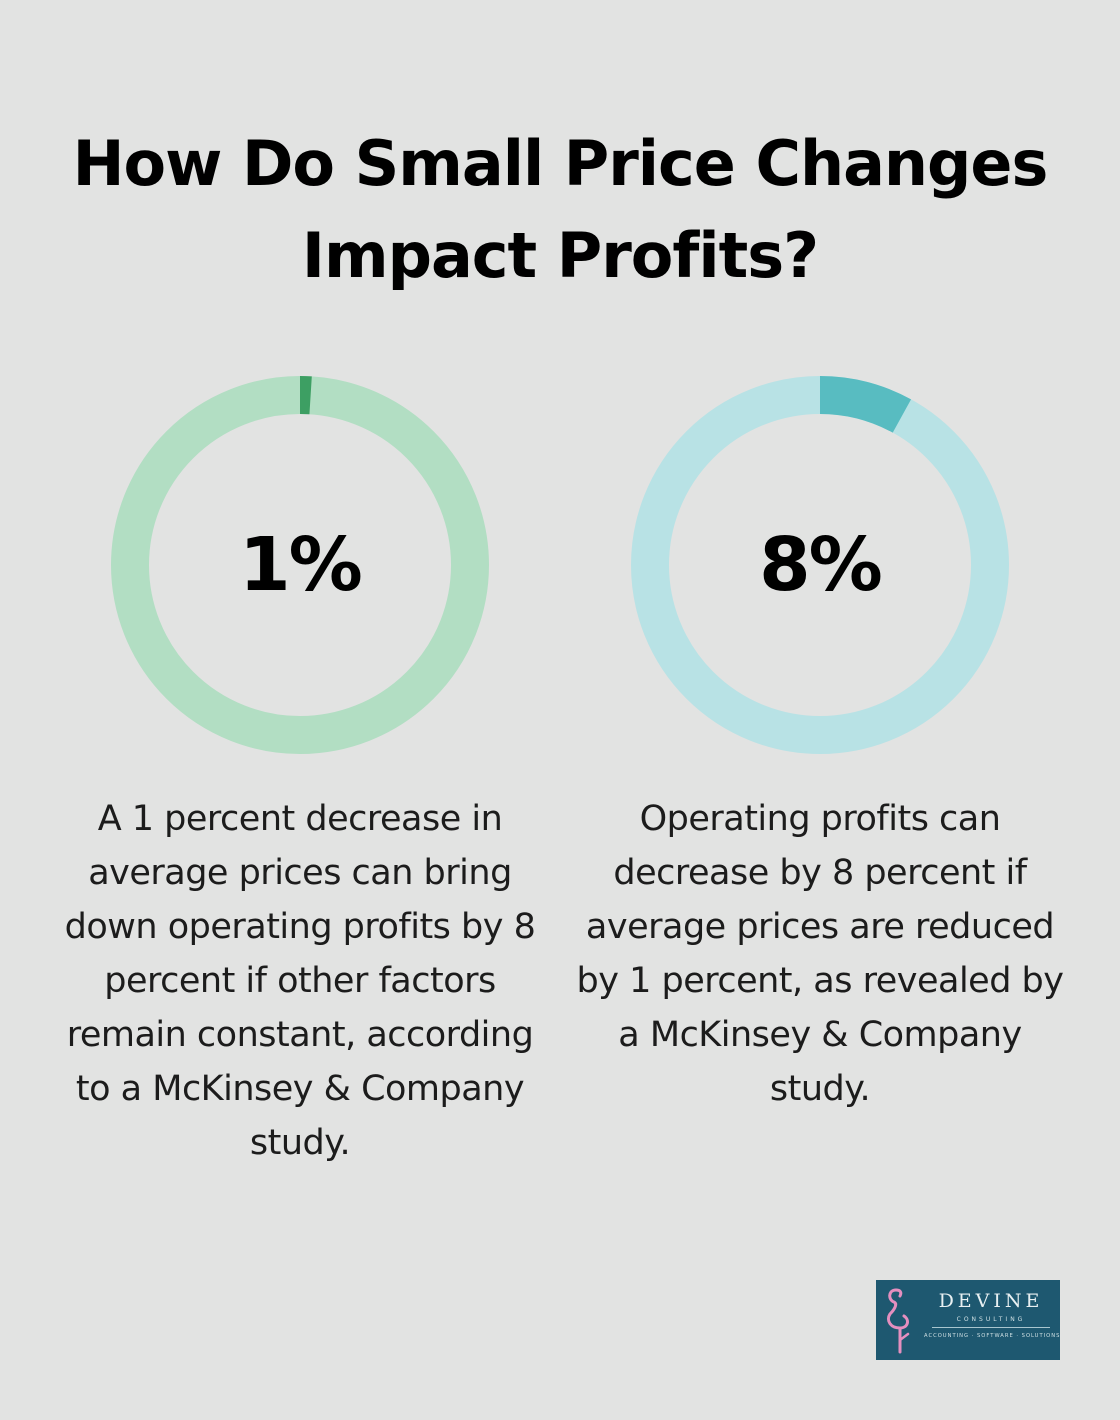 This screenshot has width=1120, height=1420. I want to click on stat-donut-2: 8%, so click(820, 565).